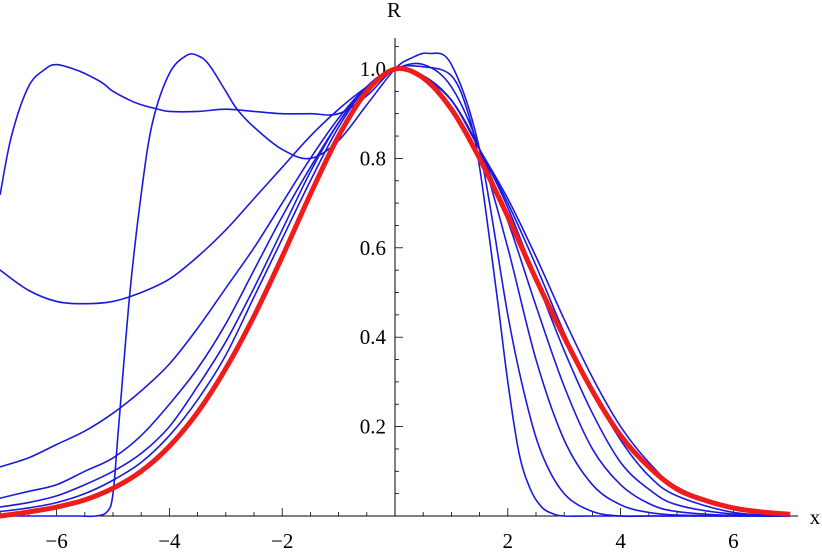 The image size is (822, 554). What do you see at coordinates (733, 541) in the screenshot?
I see `x-tick-label: 6` at bounding box center [733, 541].